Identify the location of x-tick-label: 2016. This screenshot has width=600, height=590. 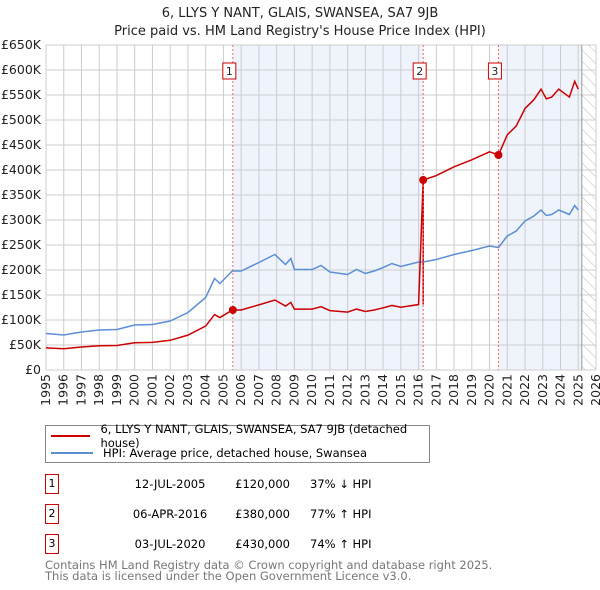
(418, 390).